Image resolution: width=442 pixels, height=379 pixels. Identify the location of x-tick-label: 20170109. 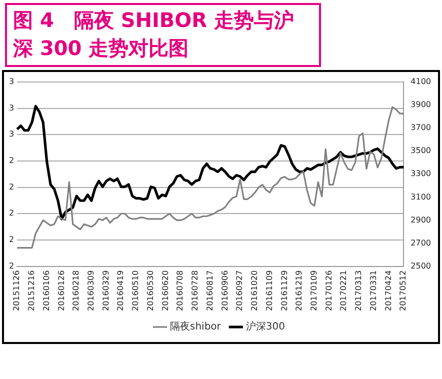
(314, 290).